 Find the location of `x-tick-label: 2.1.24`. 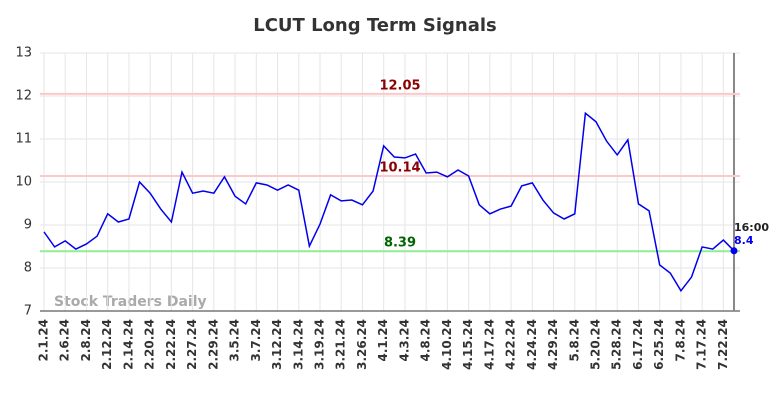

x-tick-label: 2.1.24 is located at coordinates (44, 340).